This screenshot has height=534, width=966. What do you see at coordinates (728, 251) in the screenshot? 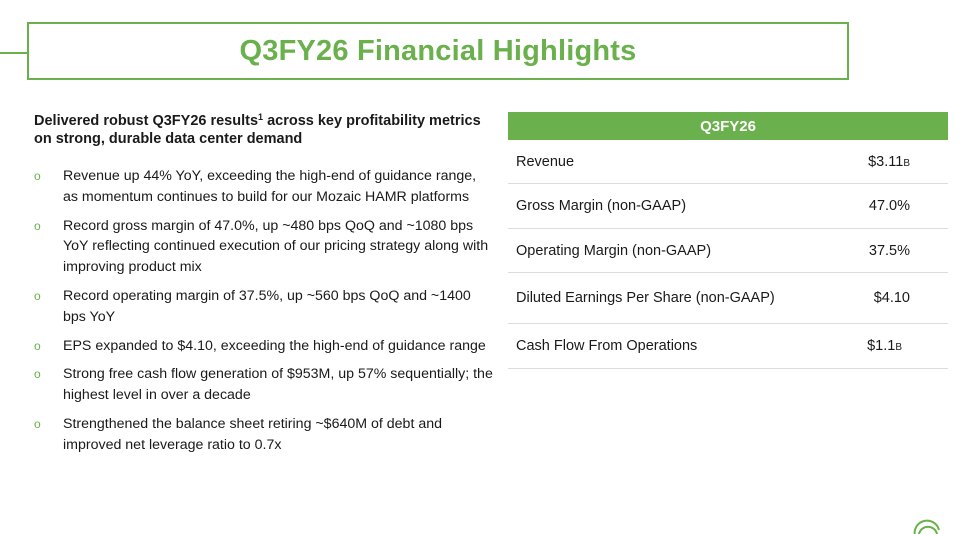
I see `table-row: Operating Margin (non-GAAP) 37.5%` at bounding box center [728, 251].